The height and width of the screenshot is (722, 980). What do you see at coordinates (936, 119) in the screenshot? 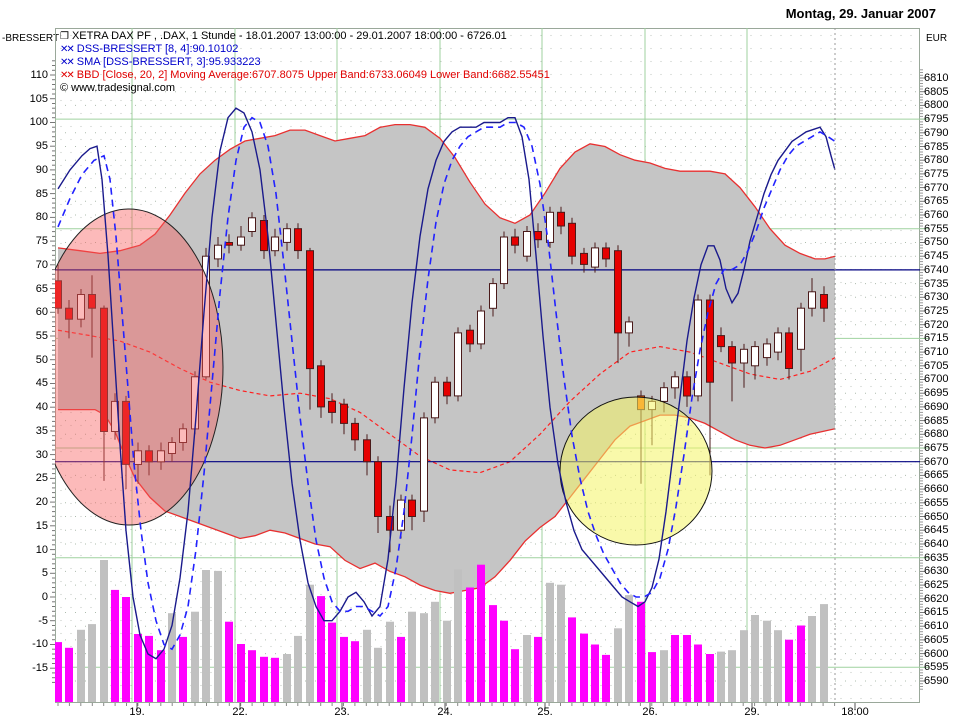
I see `y-axis-right-label: 6795` at bounding box center [936, 119].